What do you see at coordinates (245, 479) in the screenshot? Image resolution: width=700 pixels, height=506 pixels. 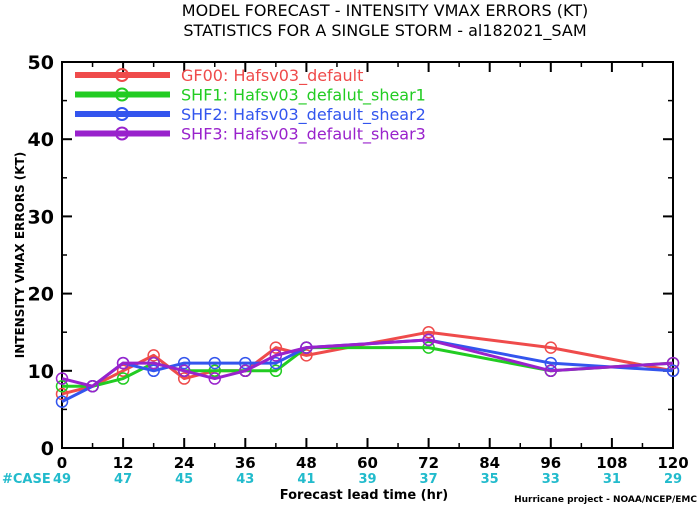 I see `case-count: 43` at bounding box center [245, 479].